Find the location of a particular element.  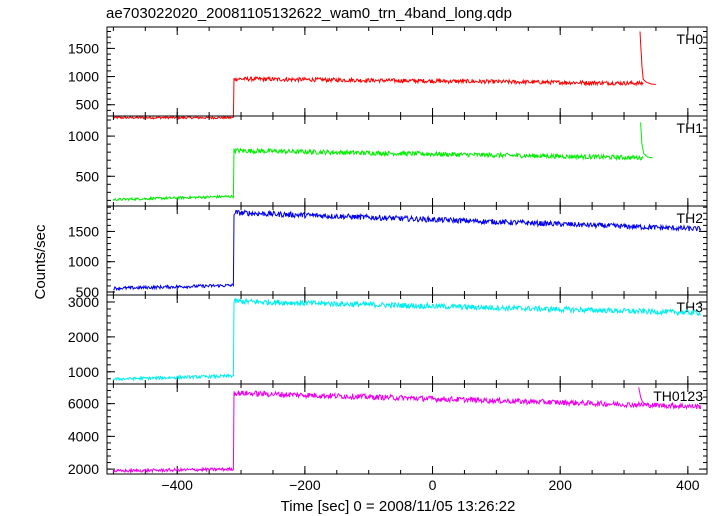

panel-label: TH0123 is located at coordinates (678, 396).